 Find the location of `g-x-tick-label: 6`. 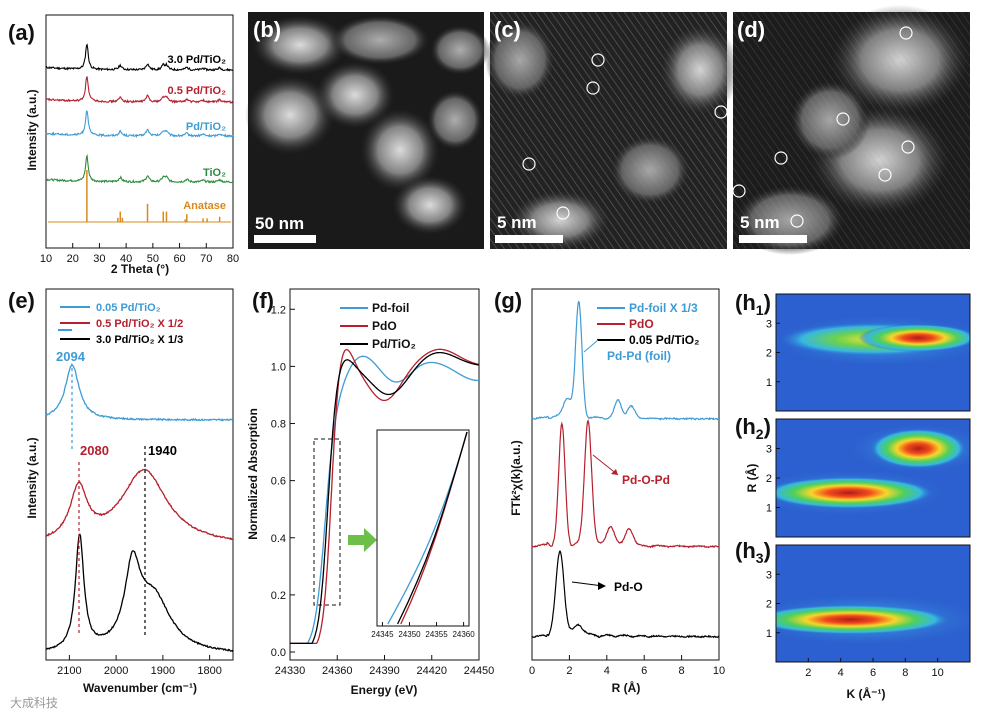

g-x-tick-label: 6 is located at coordinates (644, 671).